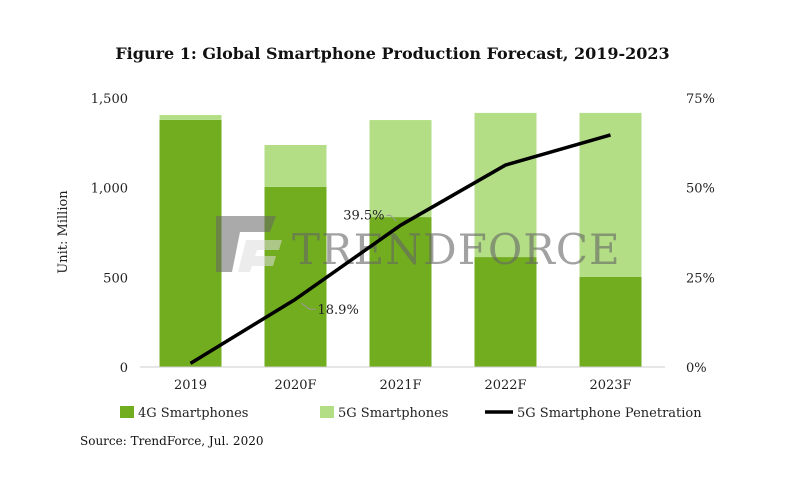 The height and width of the screenshot is (500, 785). Describe the element at coordinates (109, 99) in the screenshot. I see `y-tick-label: 1,500` at that location.